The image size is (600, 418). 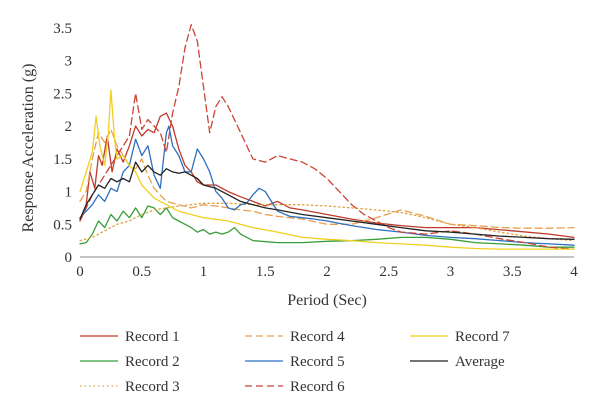 What do you see at coordinates (152, 337) in the screenshot?
I see `legend-label: Record 1` at bounding box center [152, 337].